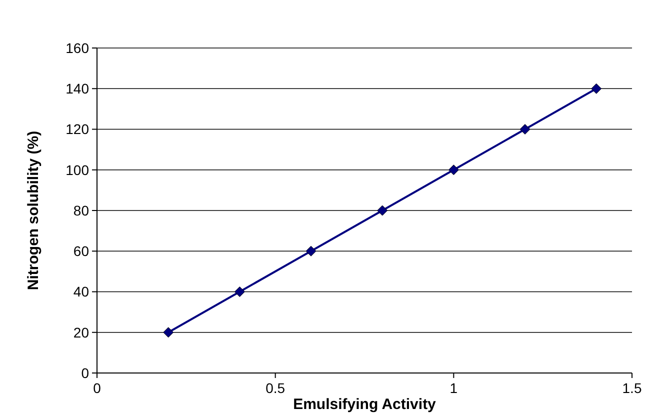 The width and height of the screenshot is (660, 415). Describe the element at coordinates (33, 210) in the screenshot. I see `y-axis-title: Nitrogen solubility (%)` at that location.